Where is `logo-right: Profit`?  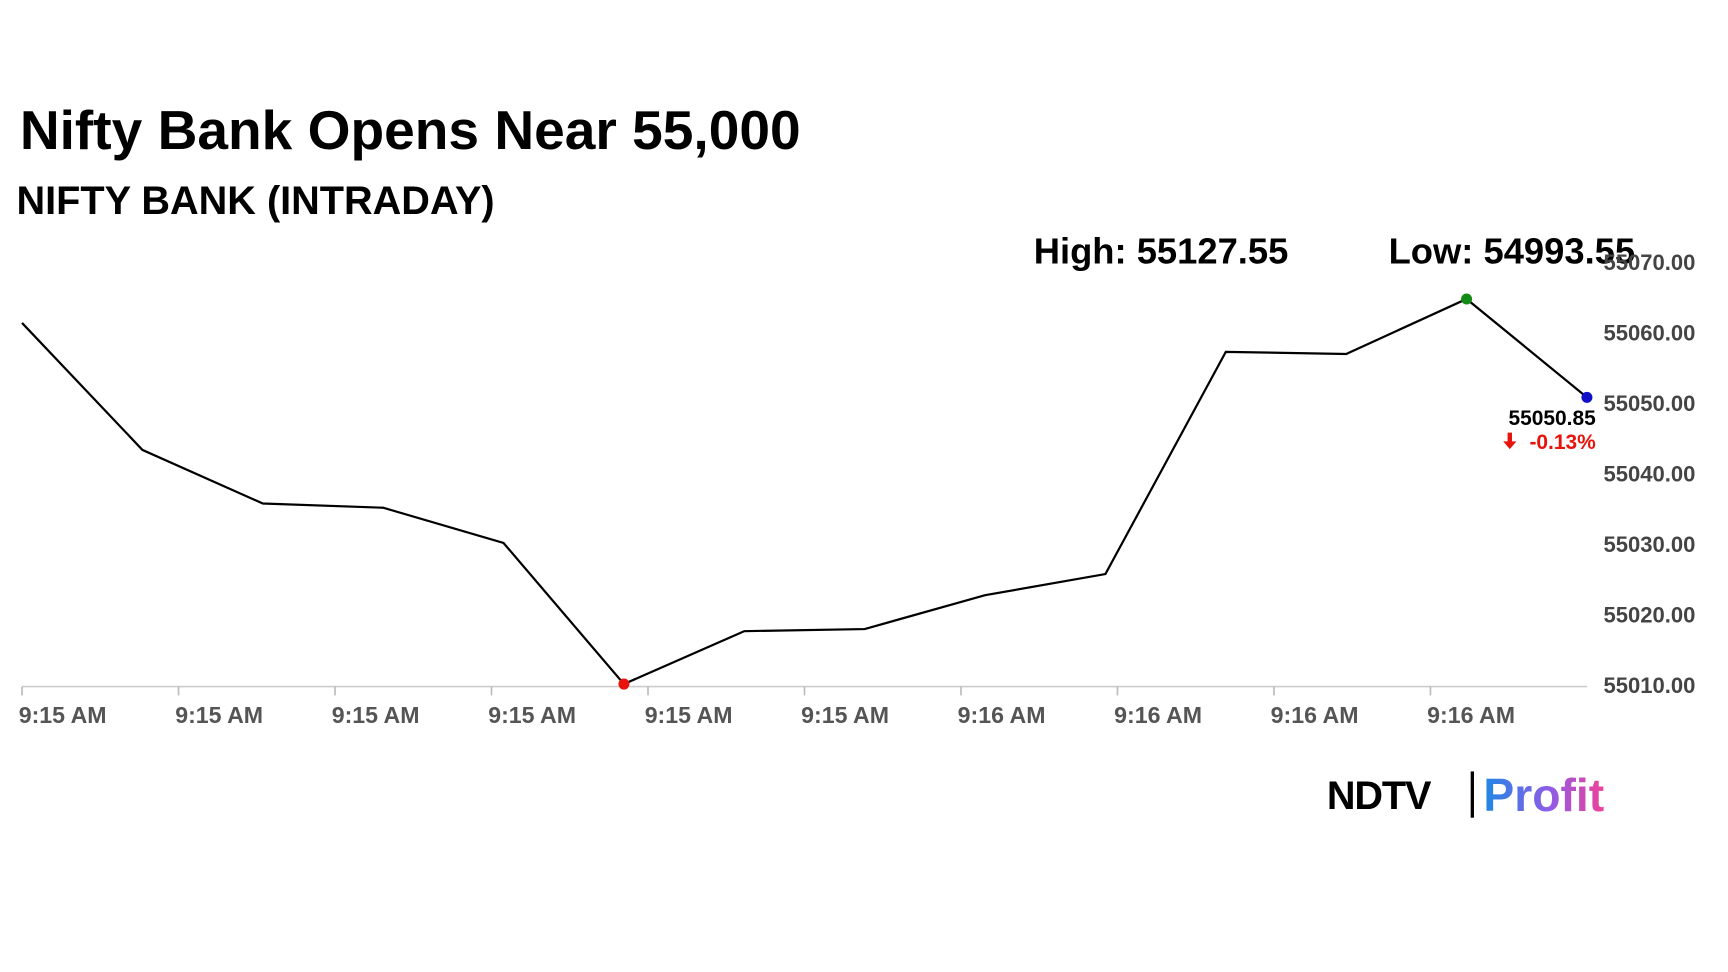 logo-right: Profit is located at coordinates (1543, 795).